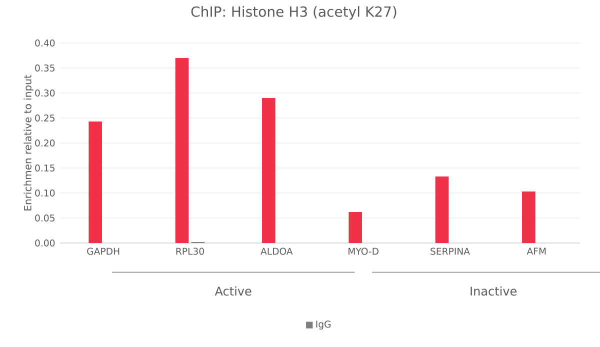 Image resolution: width=600 pixels, height=347 pixels. I want to click on x-tick-label: ALDOA, so click(276, 251).